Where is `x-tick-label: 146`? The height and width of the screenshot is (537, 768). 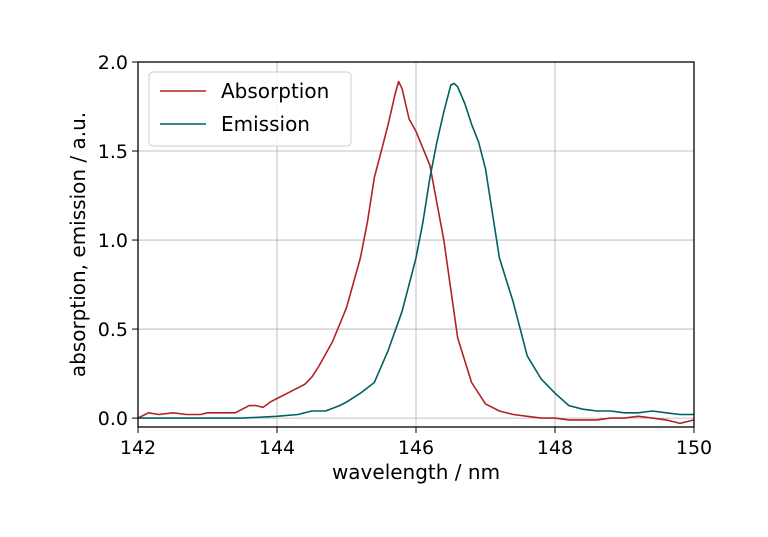 x-tick-label: 146 is located at coordinates (416, 448).